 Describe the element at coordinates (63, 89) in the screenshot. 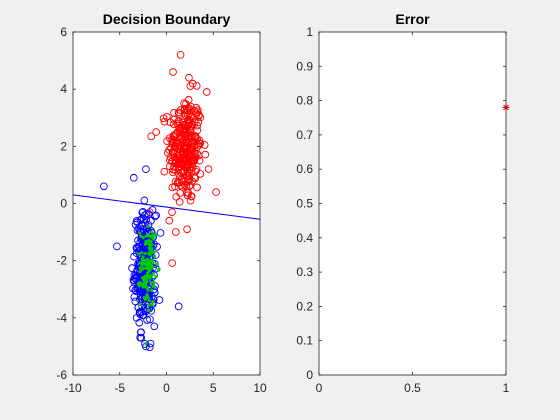

I see `y-tick-label: 4` at that location.